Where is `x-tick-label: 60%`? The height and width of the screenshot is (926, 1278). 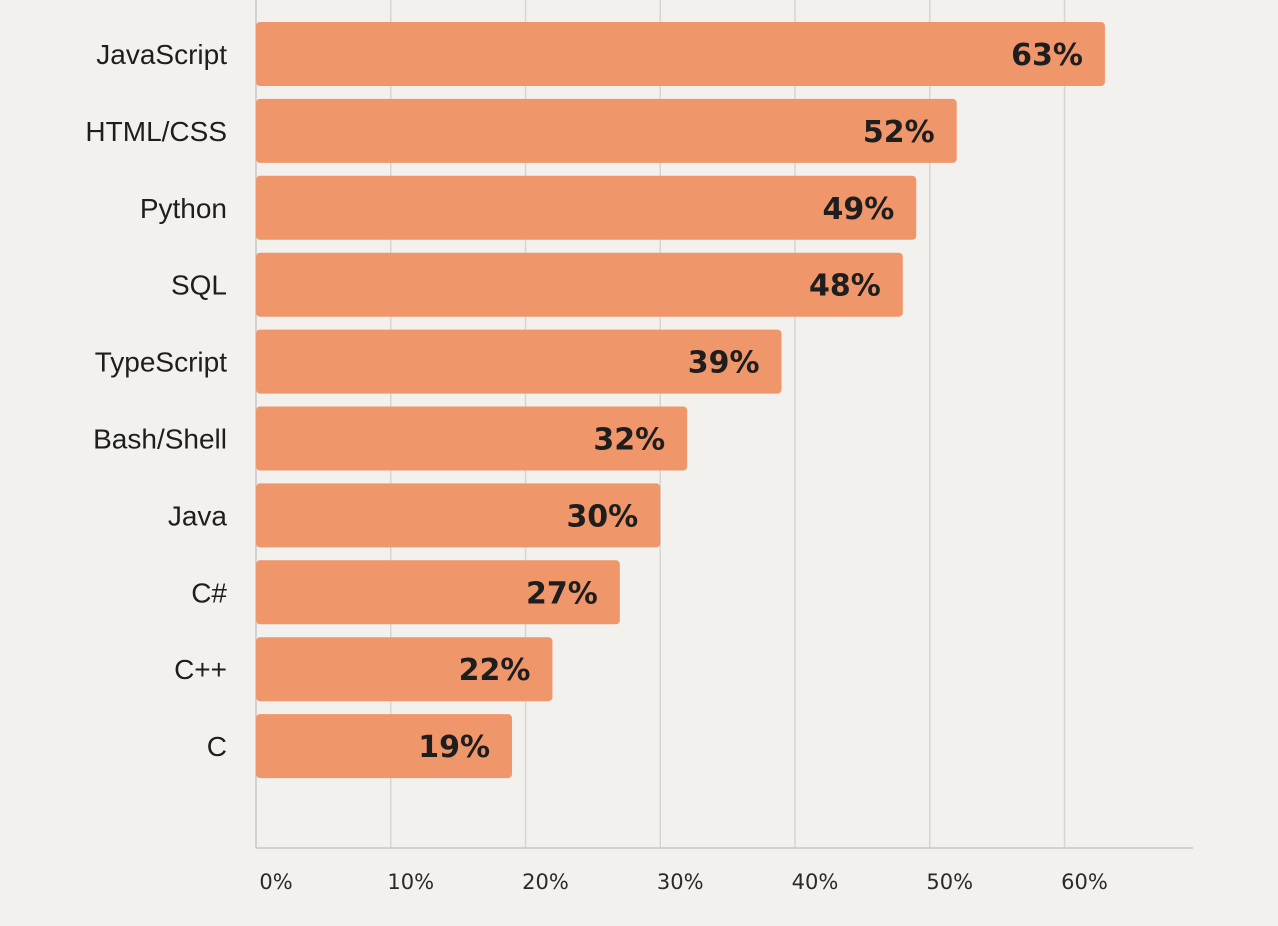
x-tick-label: 60% is located at coordinates (1084, 882).